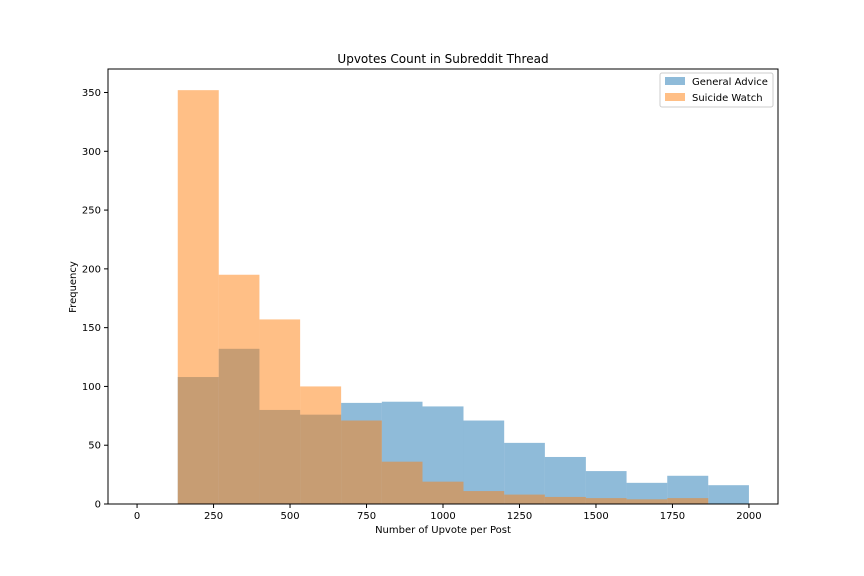 This screenshot has width=864, height=576. What do you see at coordinates (91, 152) in the screenshot?
I see `y-tick-label-300: 300` at bounding box center [91, 152].